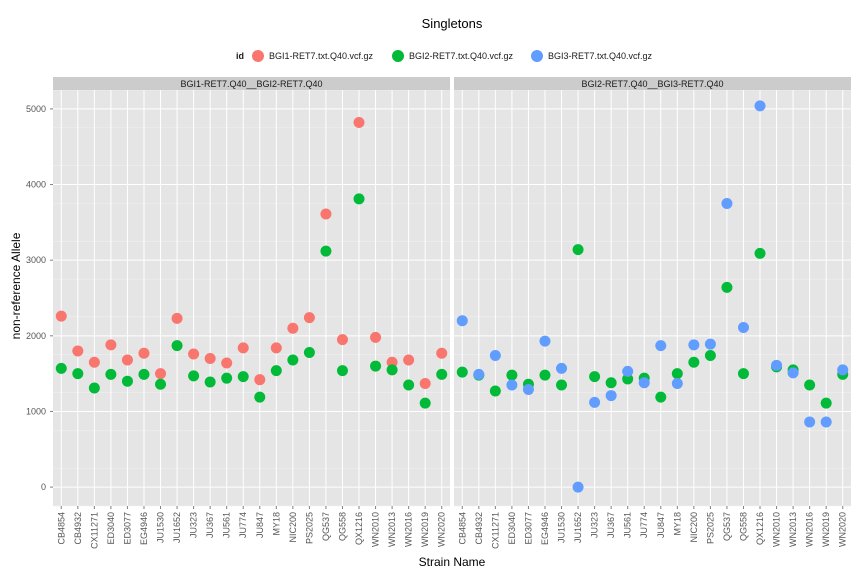 The image size is (864, 576). Describe the element at coordinates (127, 528) in the screenshot. I see `x-tick-label: ED3077` at that location.